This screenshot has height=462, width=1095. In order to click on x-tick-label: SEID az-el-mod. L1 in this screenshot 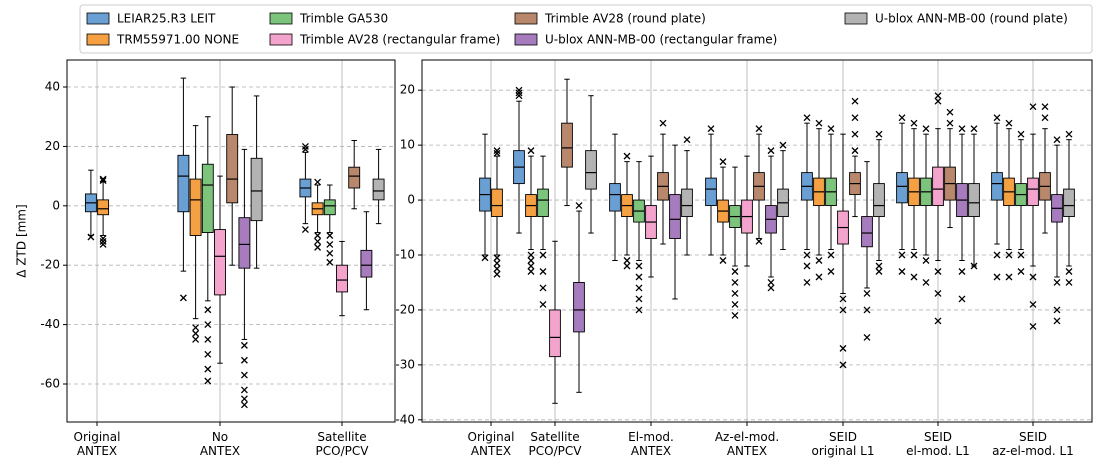, I will do `click(1033, 444)`.